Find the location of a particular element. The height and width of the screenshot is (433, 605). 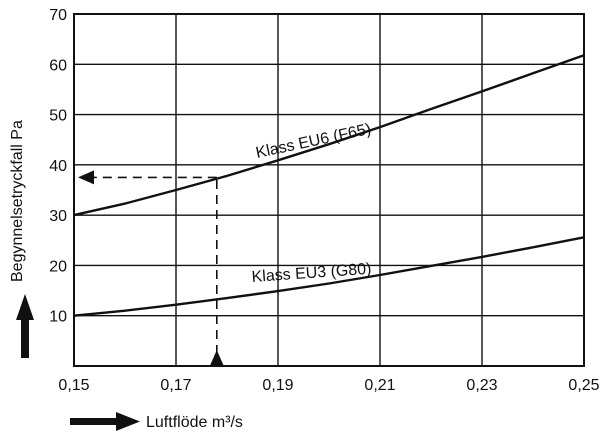

reading-example is located at coordinates (151, 268).